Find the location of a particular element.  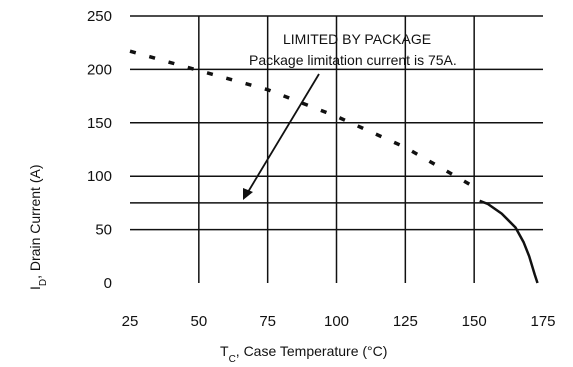

x-tick-label: 75 is located at coordinates (267, 321).